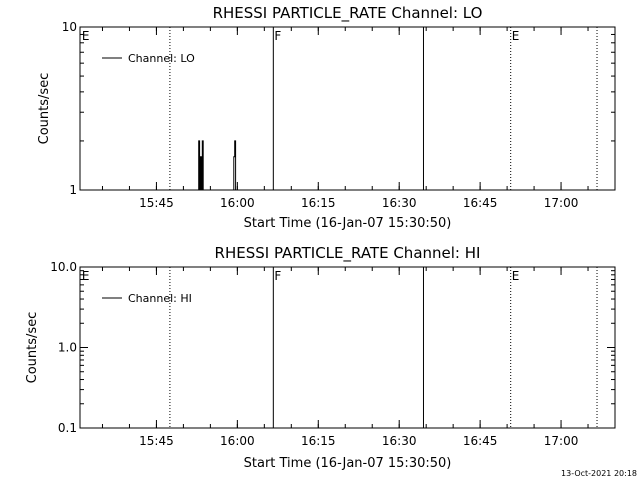 The image size is (640, 480). What do you see at coordinates (69, 27) in the screenshot?
I see `panel1-y-tick-label: 10` at bounding box center [69, 27].